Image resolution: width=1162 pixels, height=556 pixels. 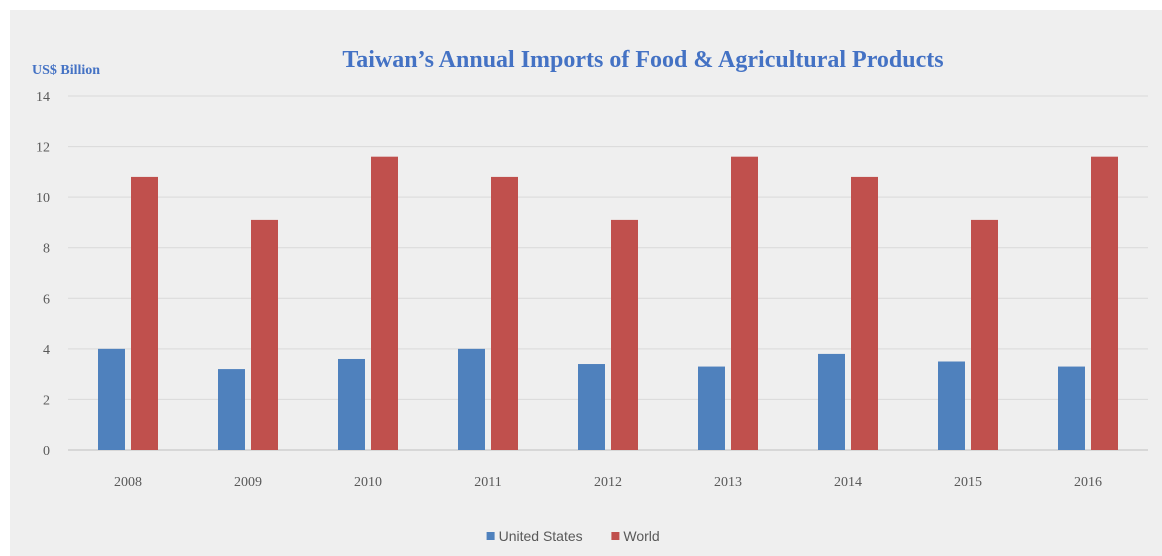 What do you see at coordinates (46, 451) in the screenshot?
I see `y-tick-label: 0` at bounding box center [46, 451].